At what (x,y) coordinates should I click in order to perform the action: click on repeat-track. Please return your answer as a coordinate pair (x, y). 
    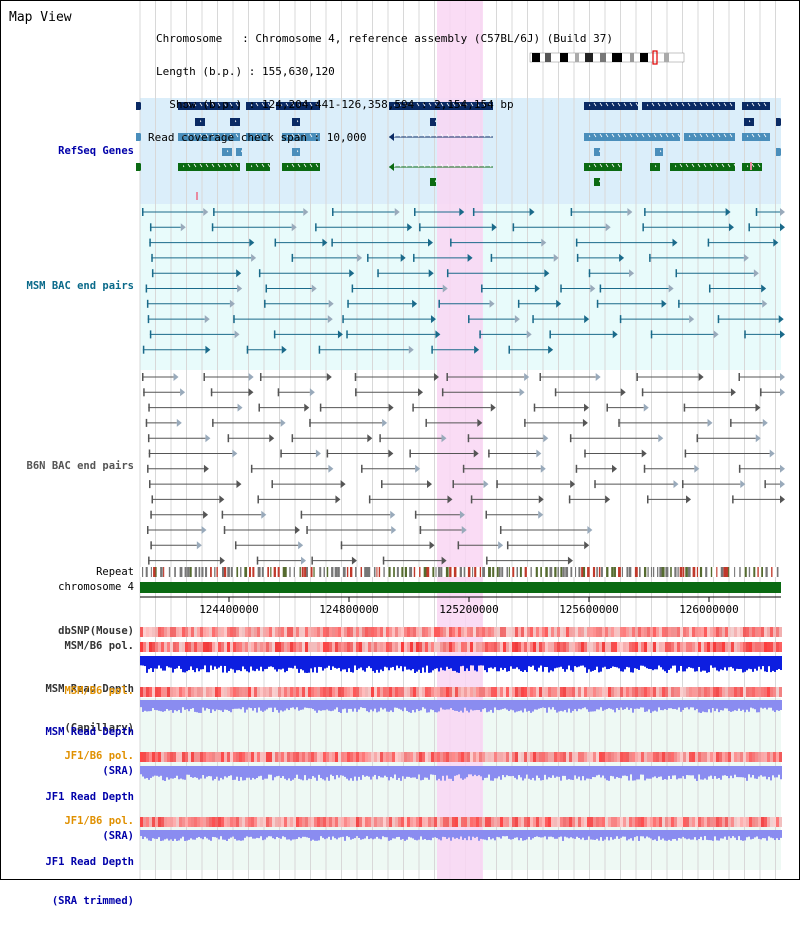
    Looking at the image, I should click on (460, 572).